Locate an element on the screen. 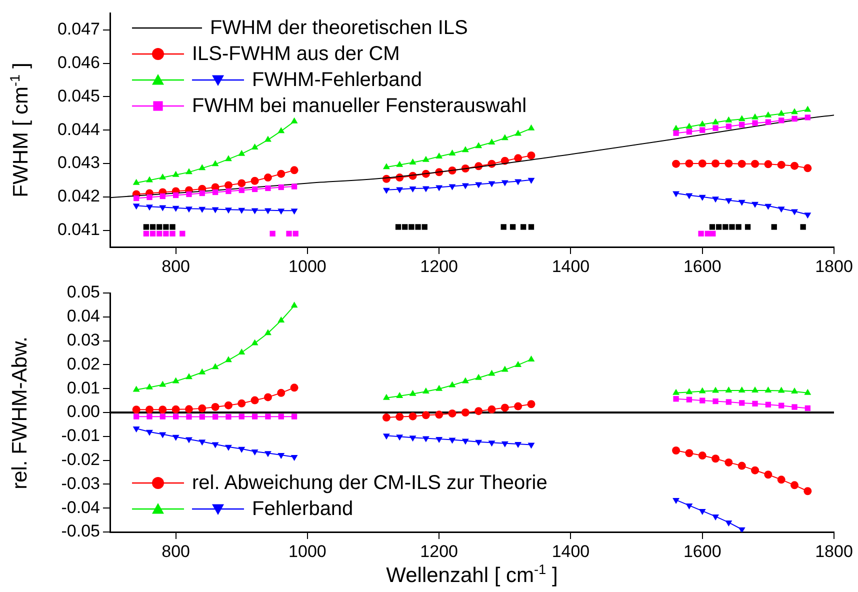 The image size is (858, 592). y-tick-label: -0.03 is located at coordinates (80, 483).